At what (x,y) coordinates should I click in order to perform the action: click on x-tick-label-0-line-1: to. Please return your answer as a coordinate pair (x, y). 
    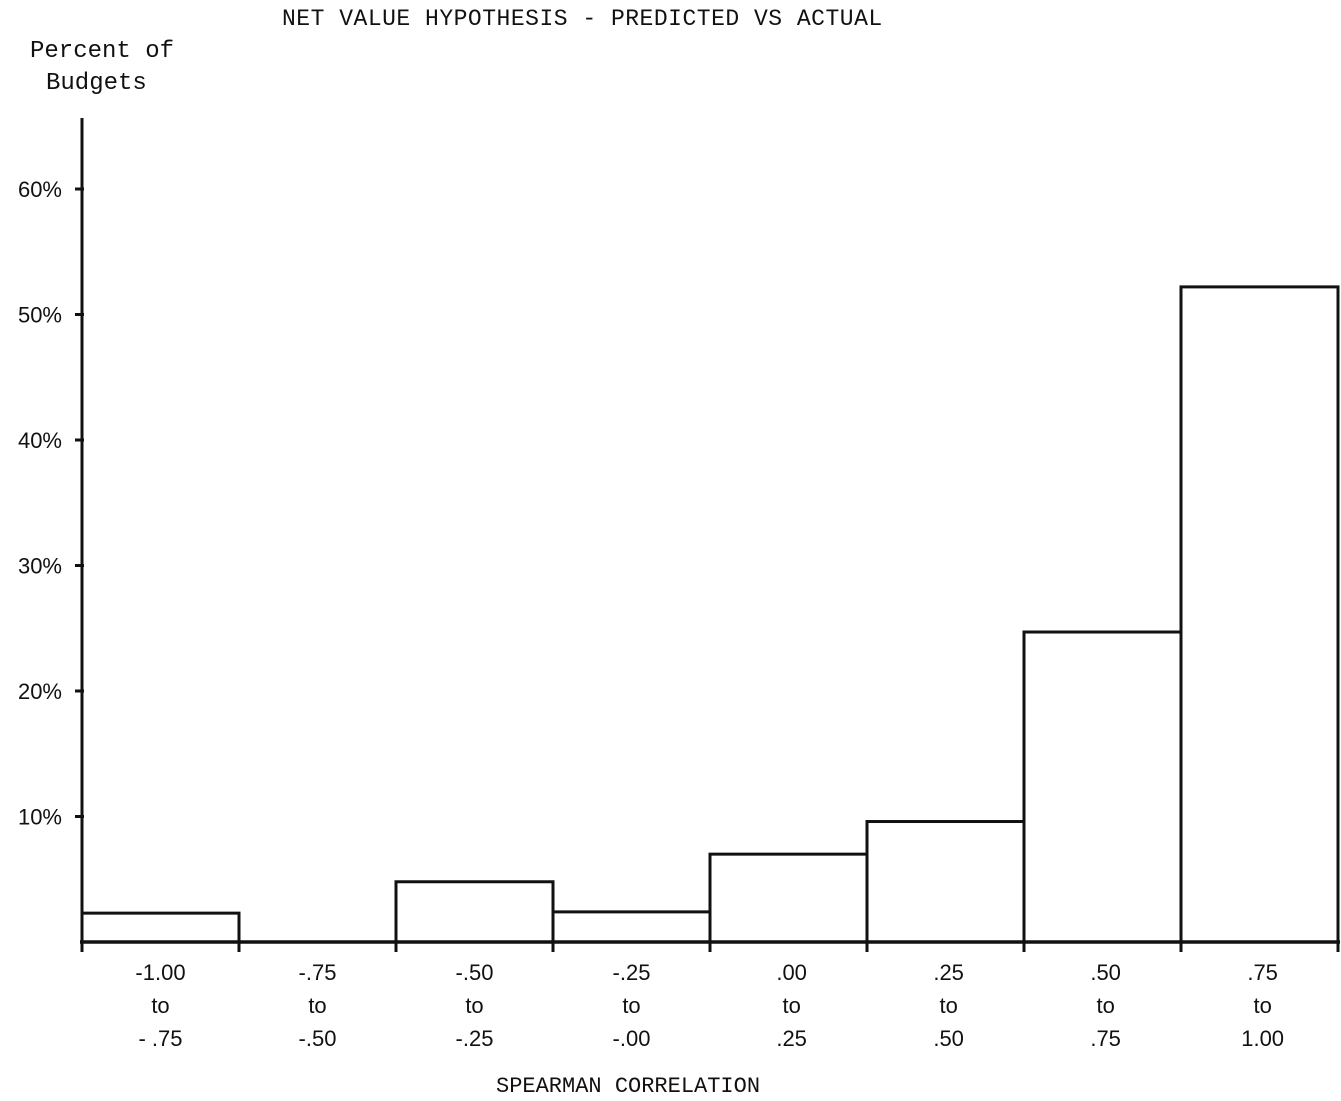
    Looking at the image, I should click on (160, 1005).